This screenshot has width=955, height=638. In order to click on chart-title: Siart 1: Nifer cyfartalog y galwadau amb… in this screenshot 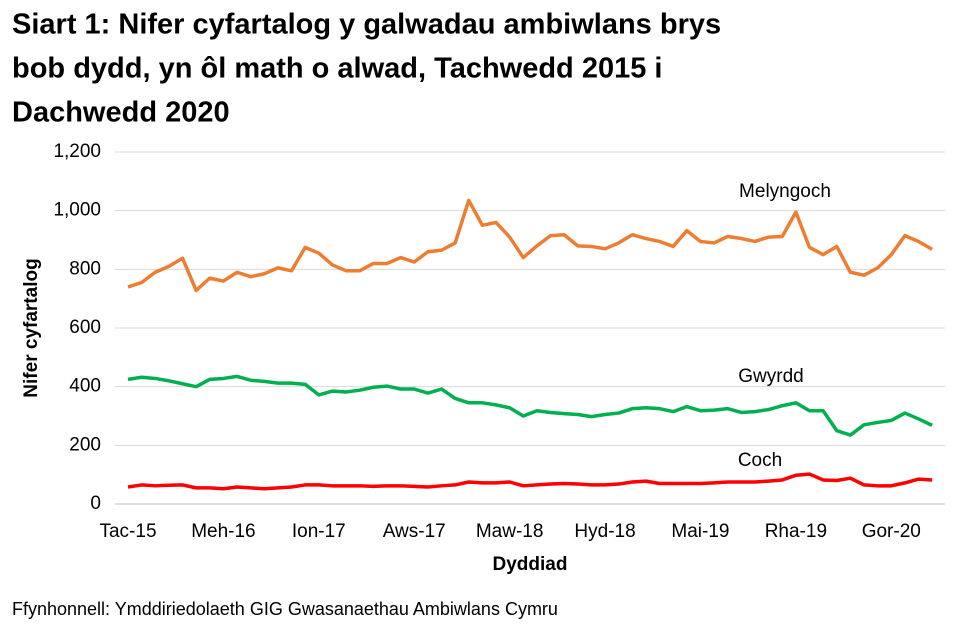, I will do `click(366, 25)`.